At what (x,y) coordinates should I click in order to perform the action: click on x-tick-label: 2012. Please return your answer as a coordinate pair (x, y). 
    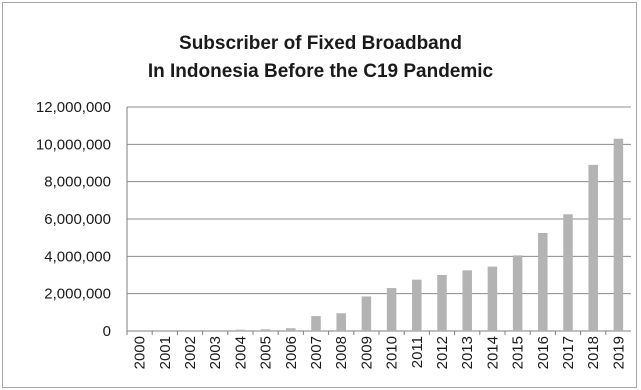
    Looking at the image, I should click on (442, 352).